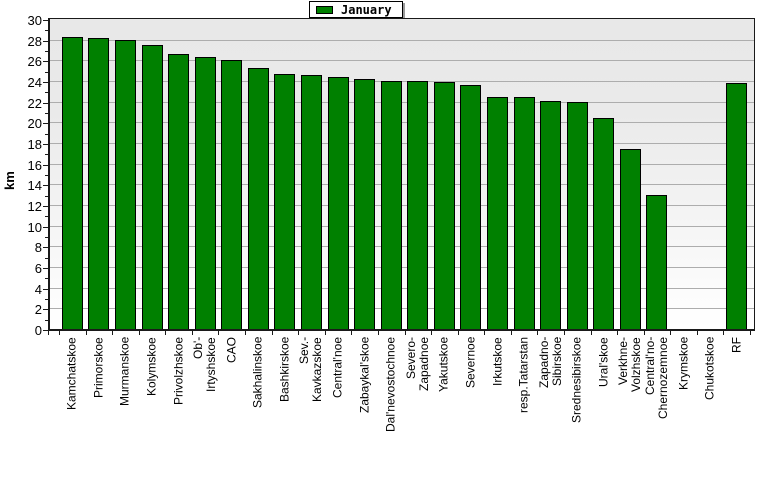 This screenshot has height=479, width=777. What do you see at coordinates (550, 363) in the screenshot?
I see `x-tick-label: Zapadno- Sibirskoe` at bounding box center [550, 363].